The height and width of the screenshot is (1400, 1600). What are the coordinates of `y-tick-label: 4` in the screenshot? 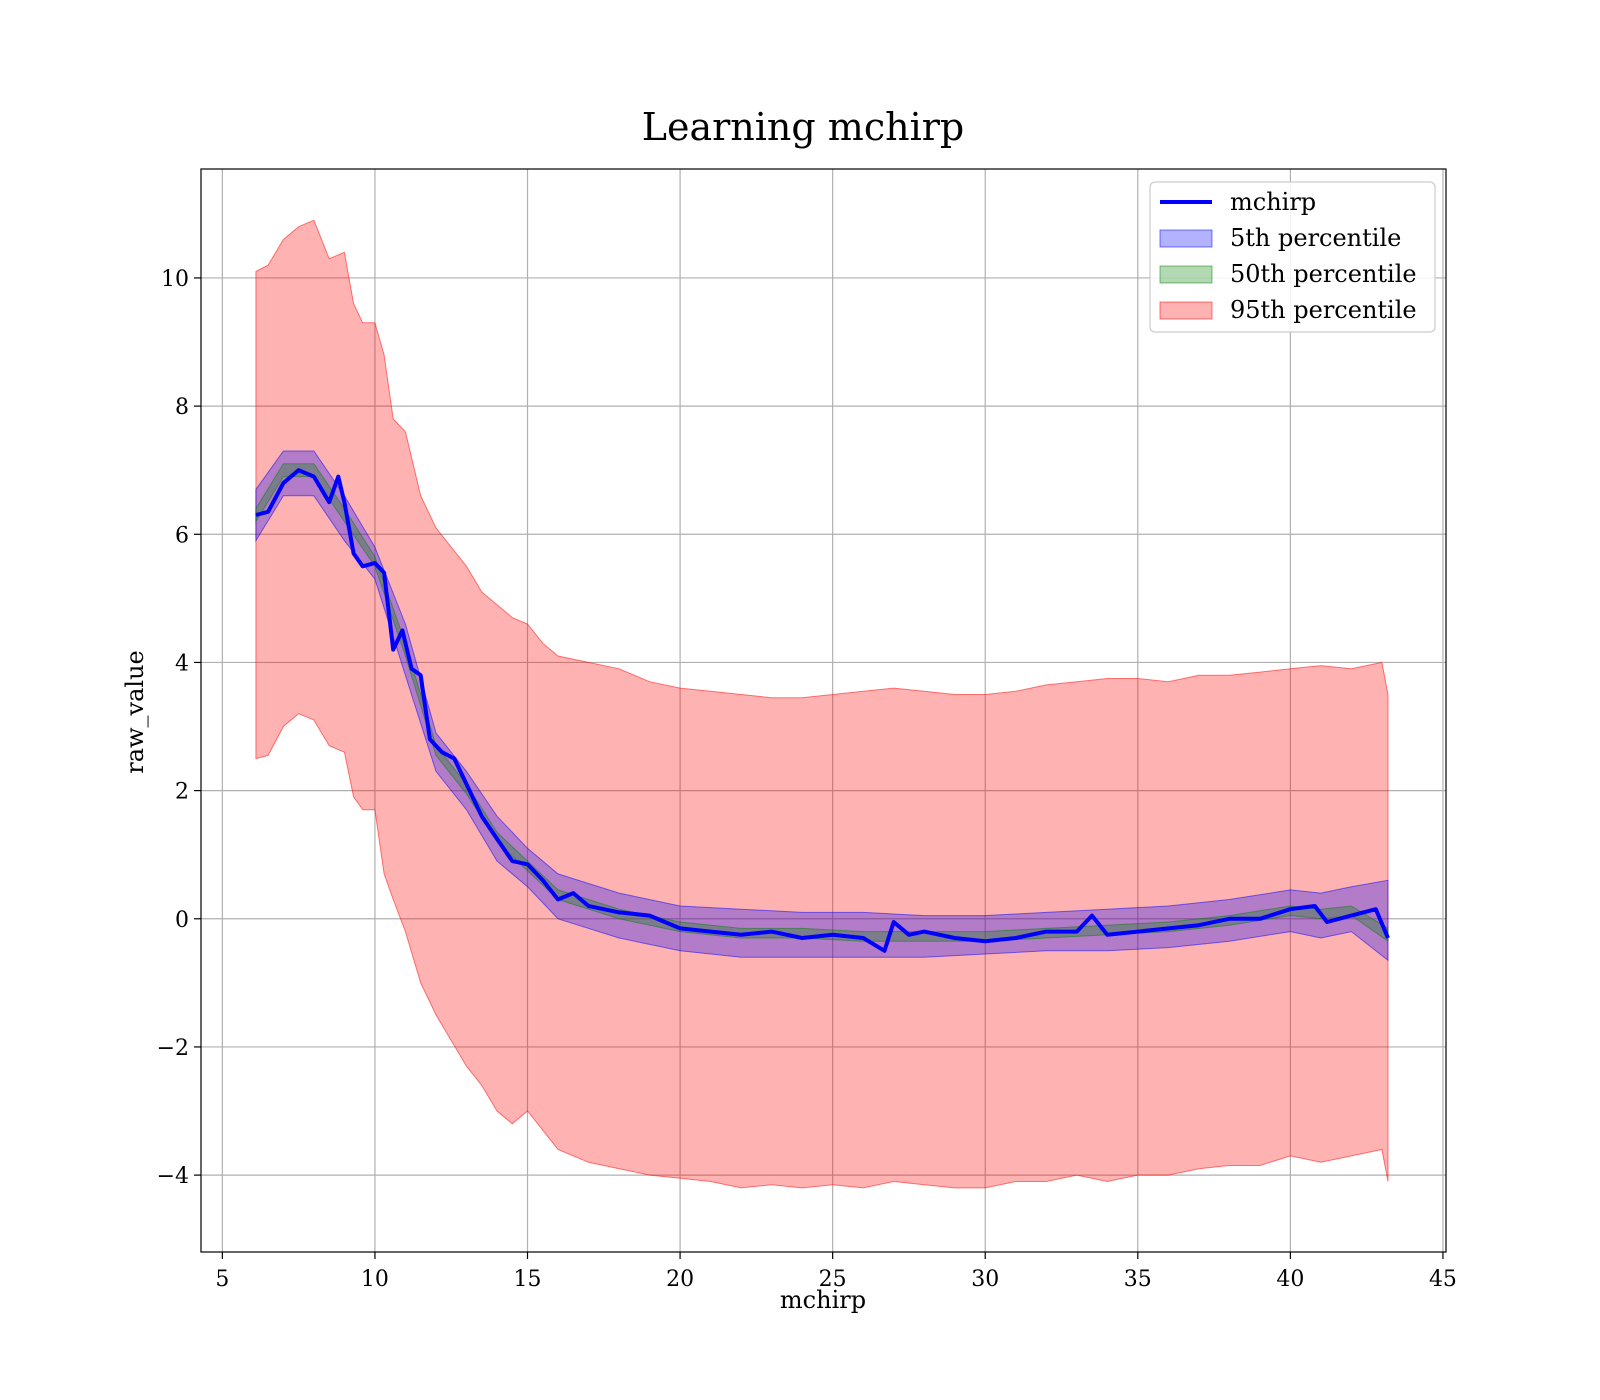 It's located at (182, 663).